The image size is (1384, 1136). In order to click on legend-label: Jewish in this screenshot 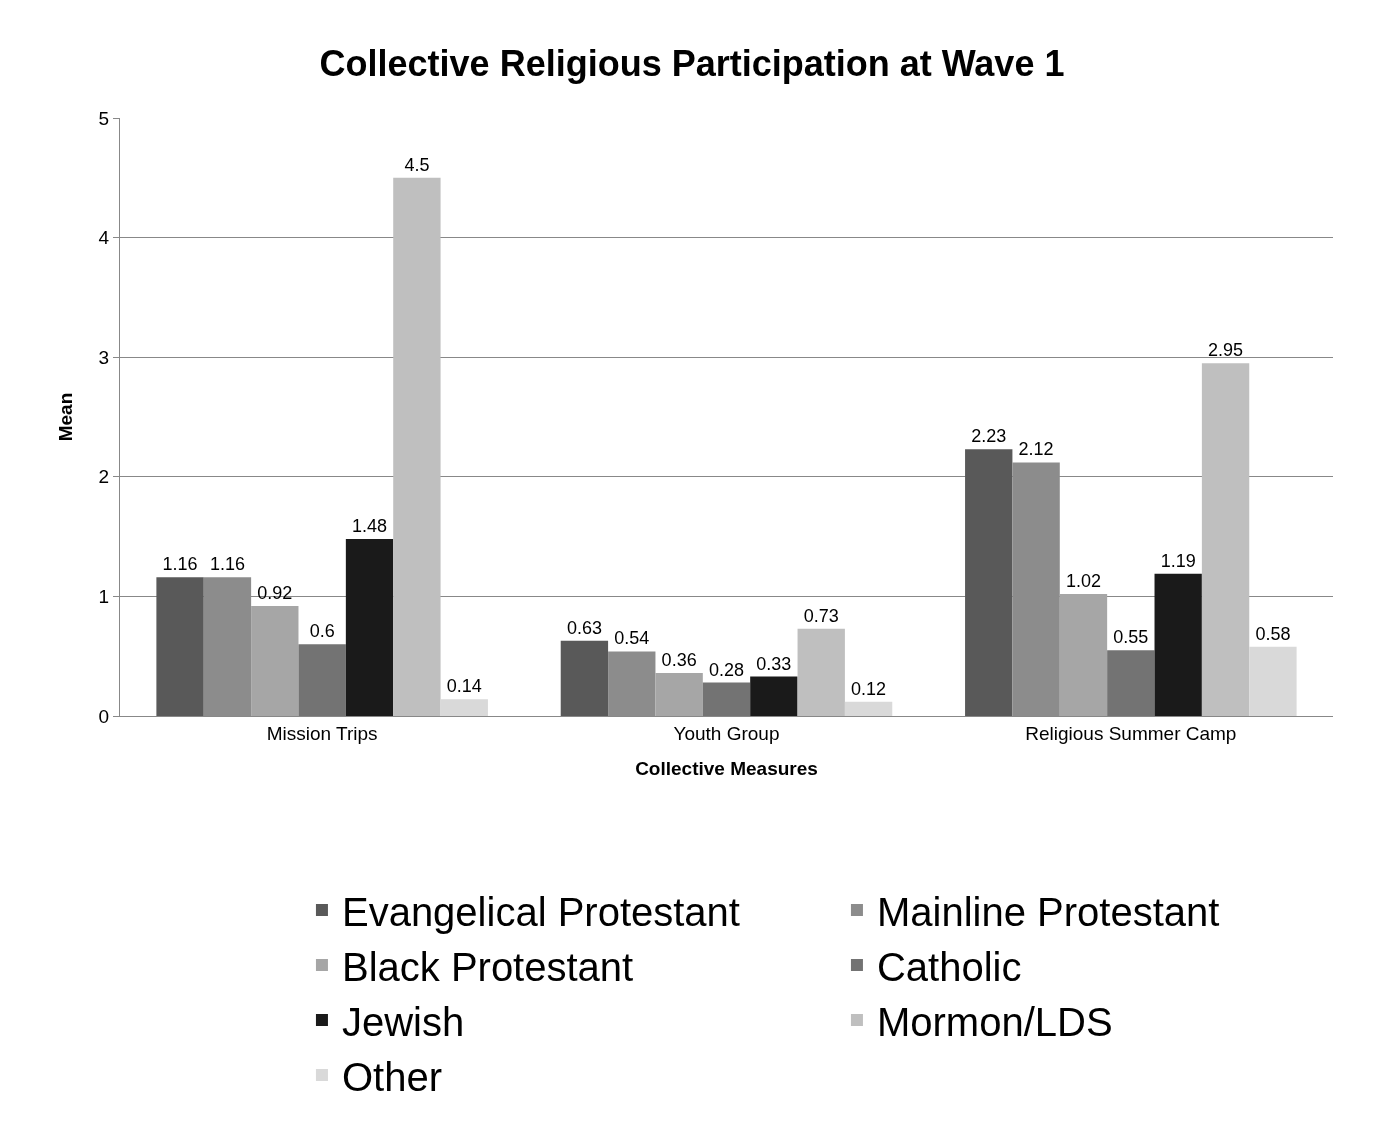, I will do `click(403, 1021)`.